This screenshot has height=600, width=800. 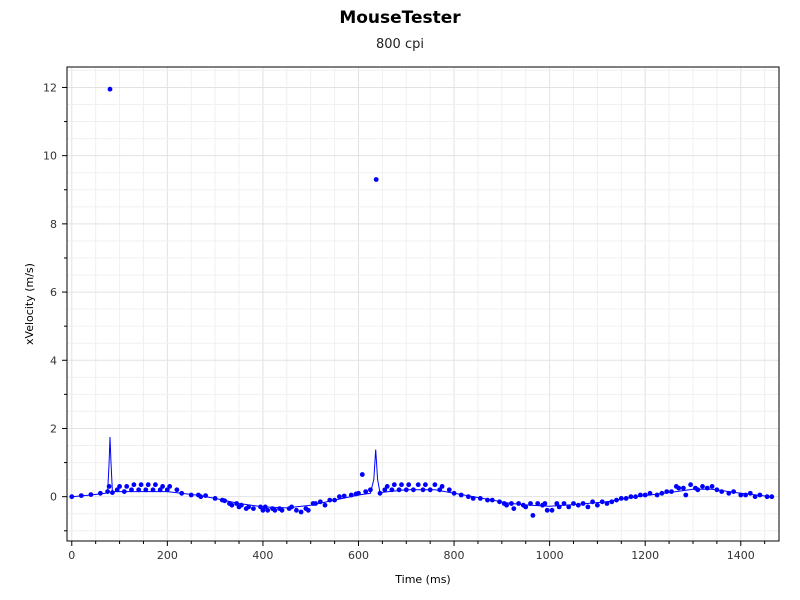 I want to click on y-axis-label: xVelocity (m/s), so click(x=29, y=304).